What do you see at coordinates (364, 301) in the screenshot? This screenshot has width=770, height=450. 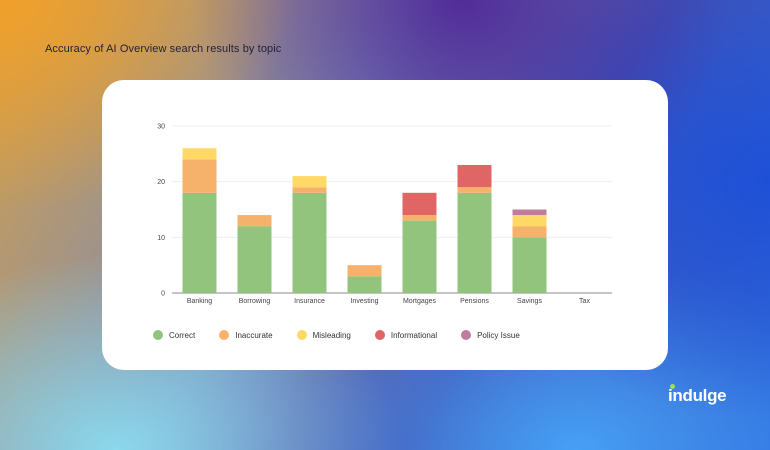 I see `x-tick-label: Investing` at bounding box center [364, 301].